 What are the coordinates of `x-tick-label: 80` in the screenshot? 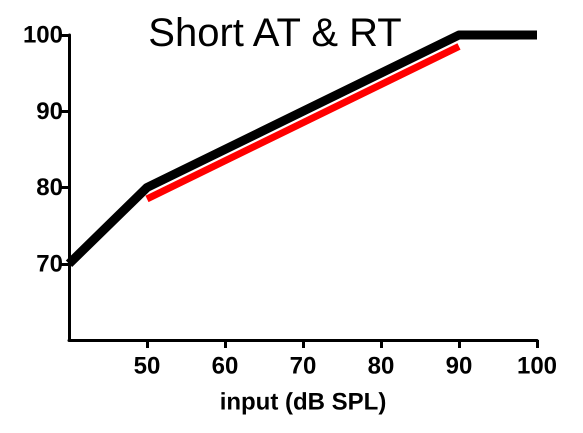 It's located at (381, 366).